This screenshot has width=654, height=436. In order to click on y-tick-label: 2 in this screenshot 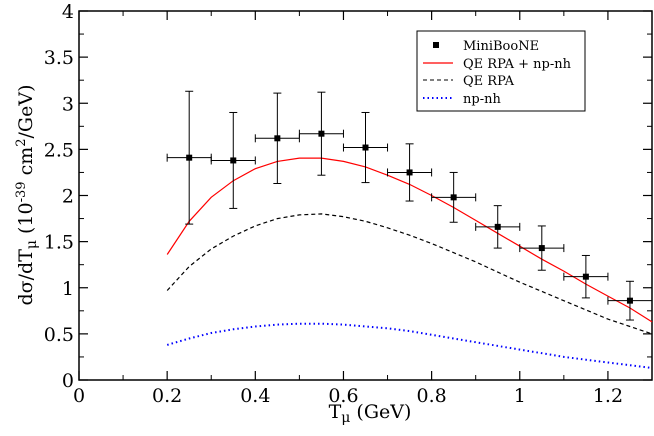, I will do `click(68, 197)`.